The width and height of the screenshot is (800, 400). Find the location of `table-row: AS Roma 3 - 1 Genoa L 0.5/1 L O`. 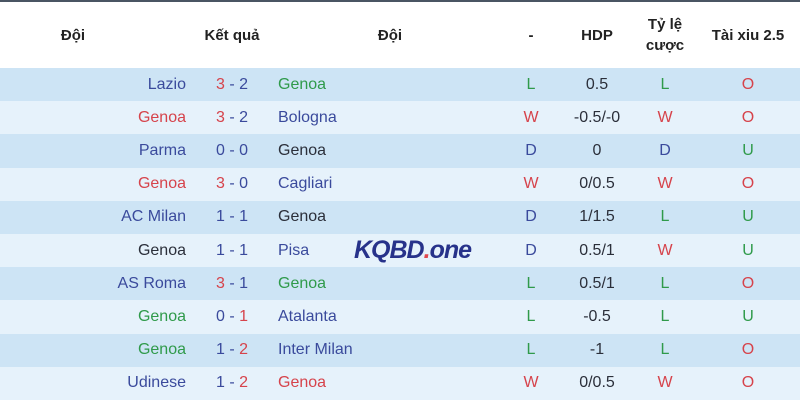

table-row: AS Roma 3 - 1 Genoa L 0.5/1 L O is located at coordinates (400, 284).